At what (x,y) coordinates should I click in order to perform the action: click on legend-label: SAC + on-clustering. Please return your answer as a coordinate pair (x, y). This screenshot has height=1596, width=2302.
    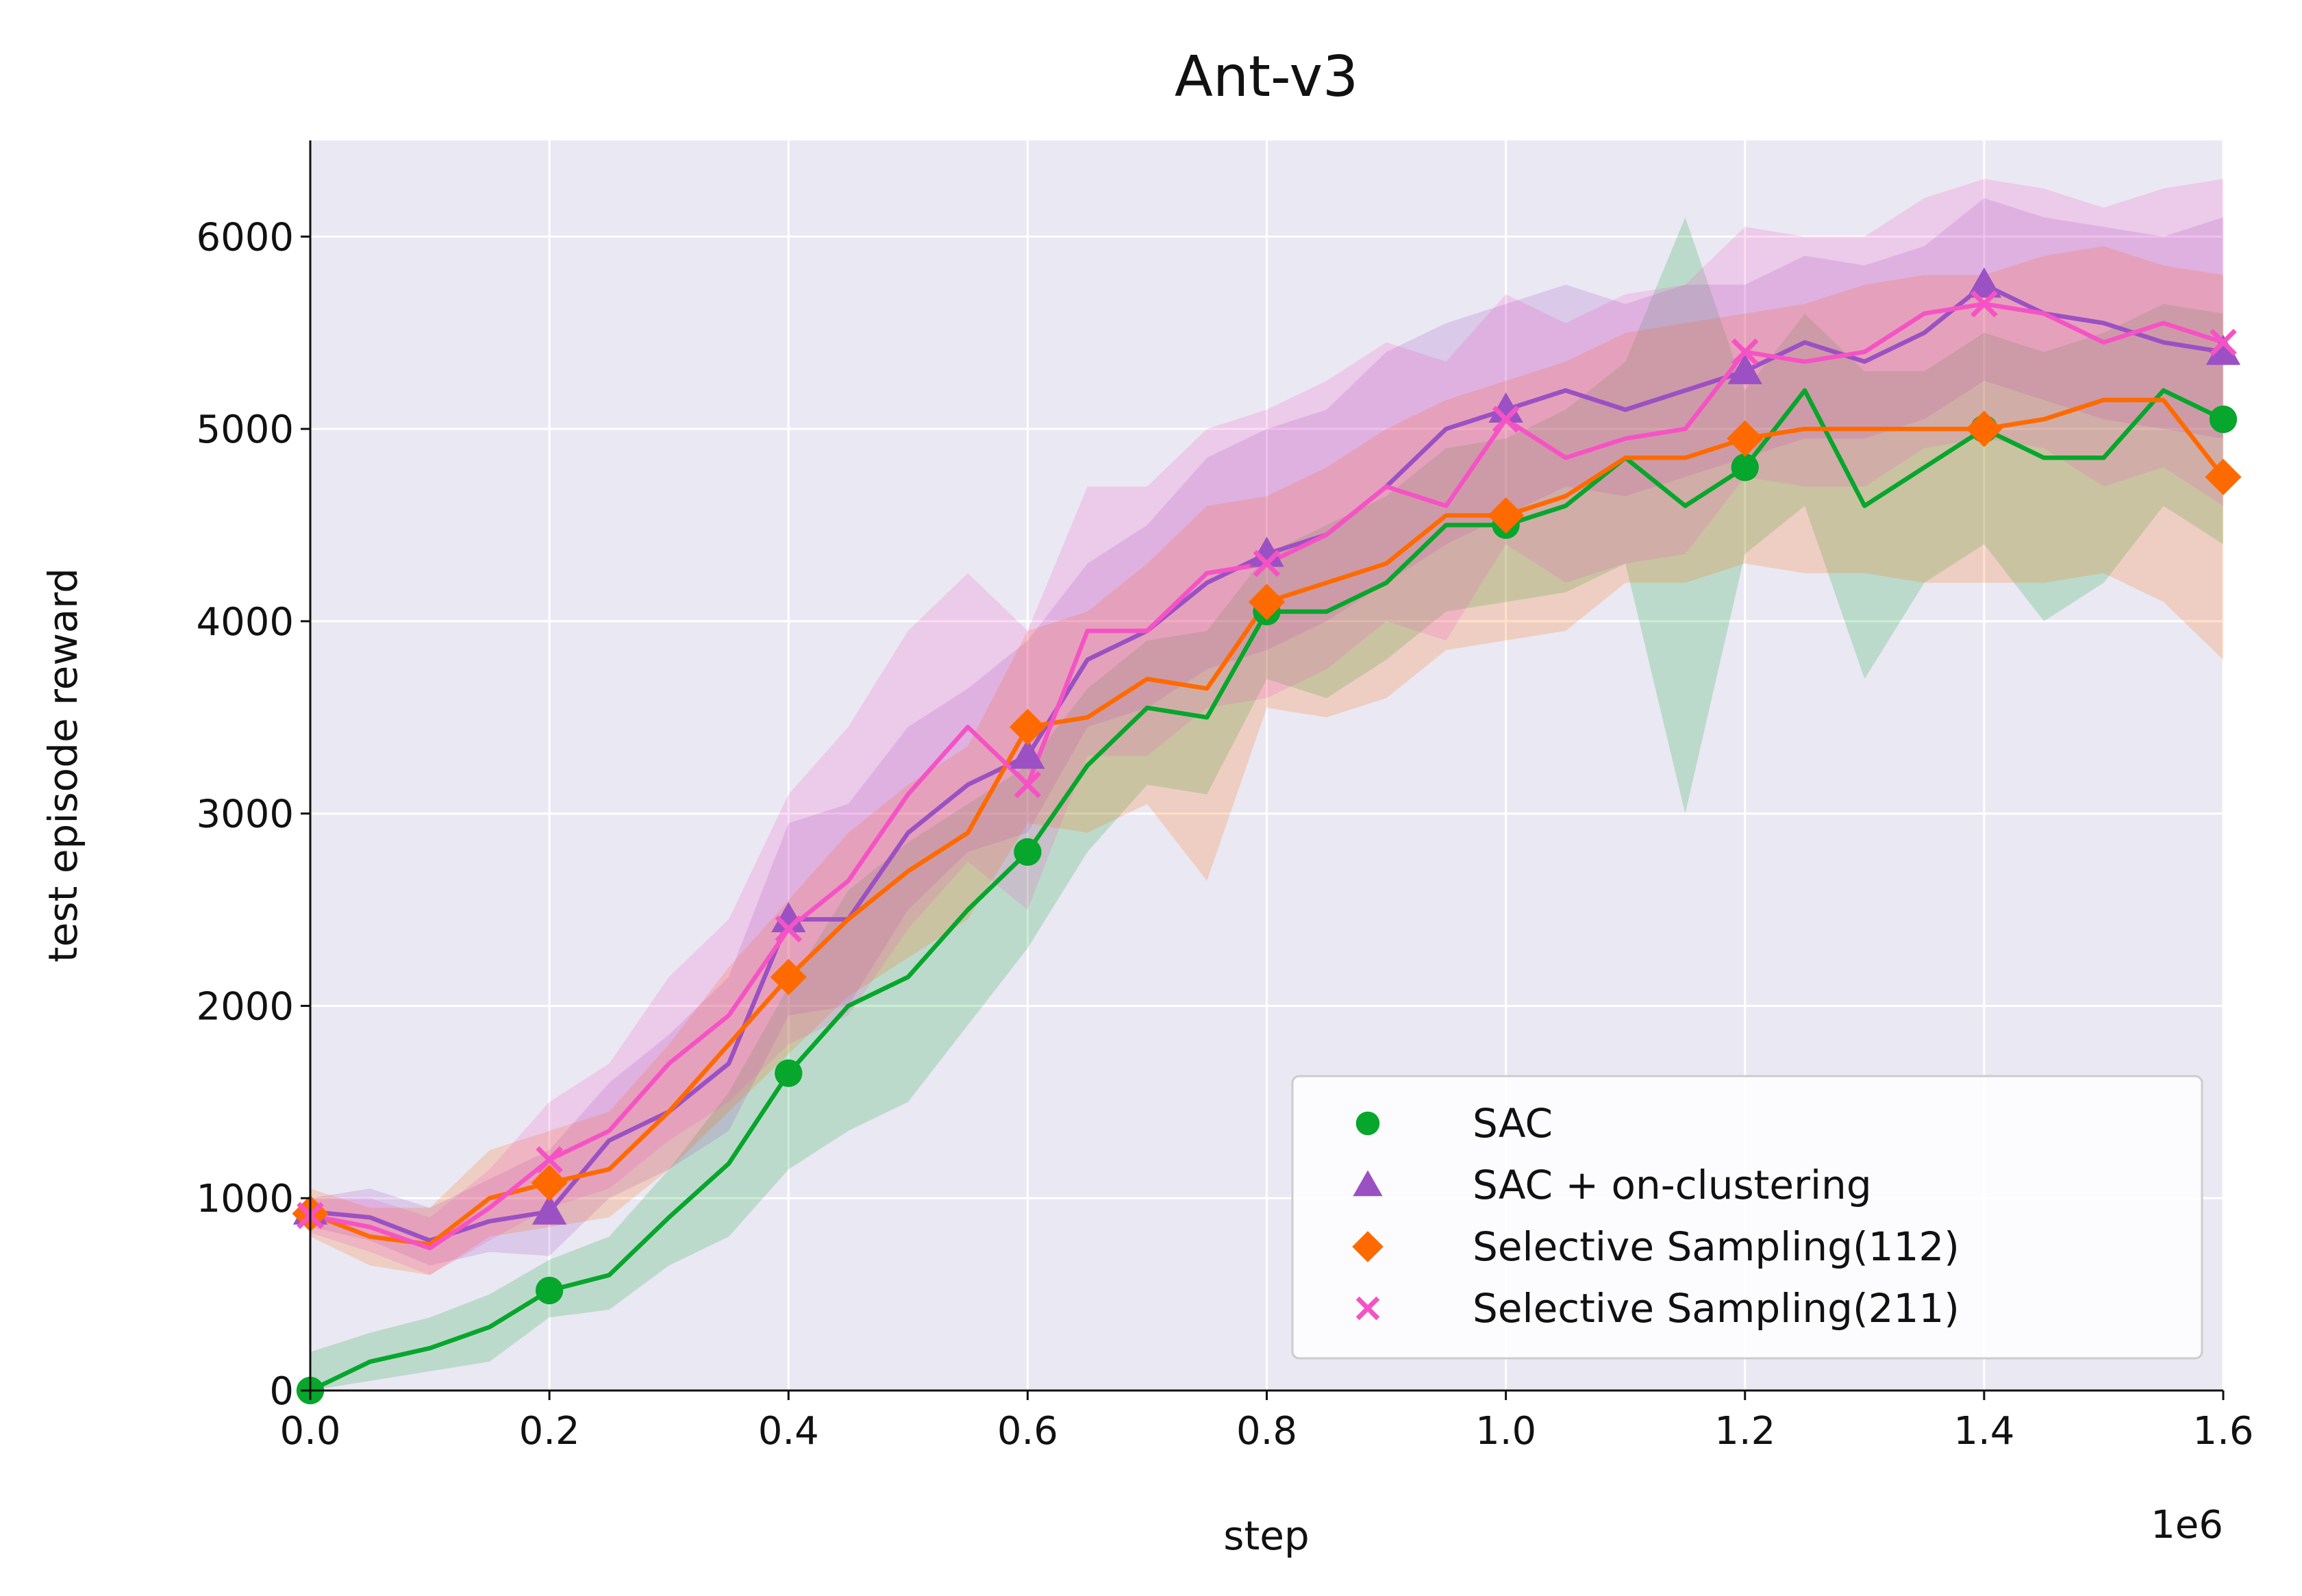
    Looking at the image, I should click on (1672, 1185).